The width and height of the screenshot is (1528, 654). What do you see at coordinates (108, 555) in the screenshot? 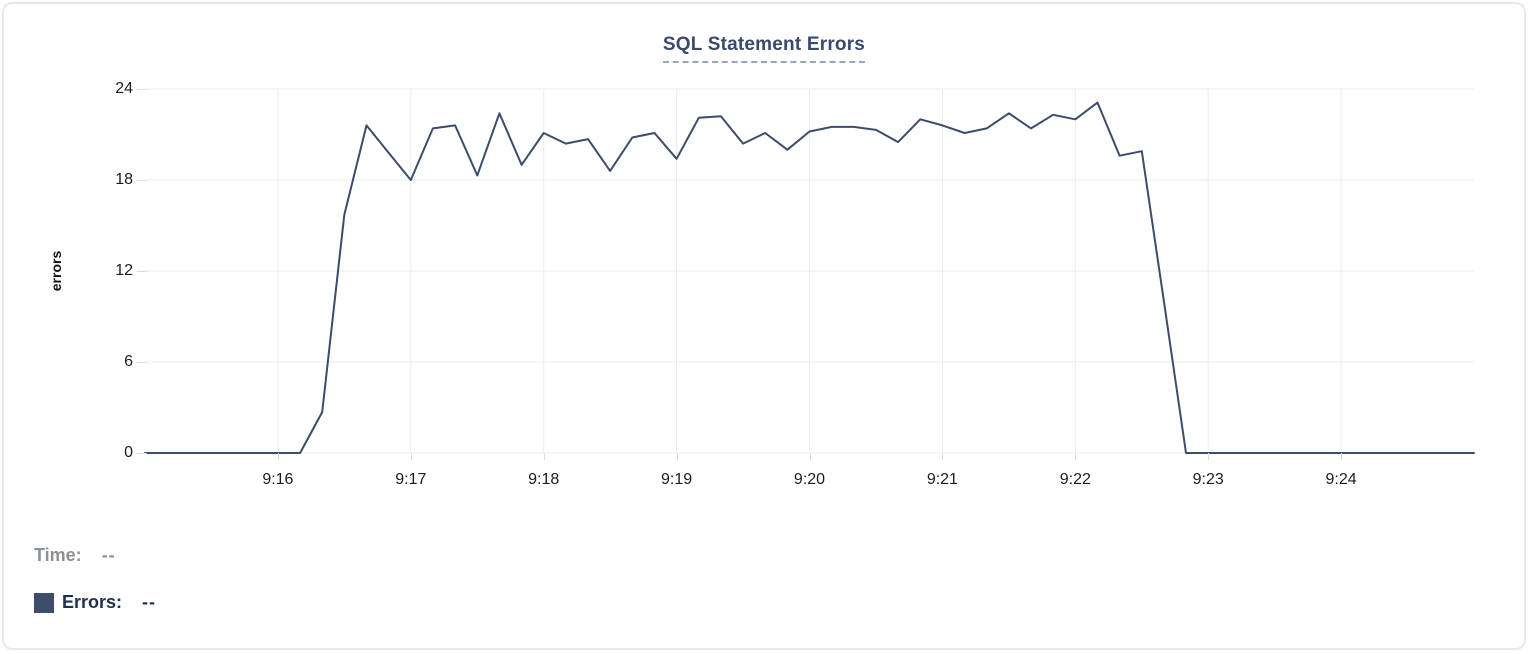
I see `time-value: --` at bounding box center [108, 555].